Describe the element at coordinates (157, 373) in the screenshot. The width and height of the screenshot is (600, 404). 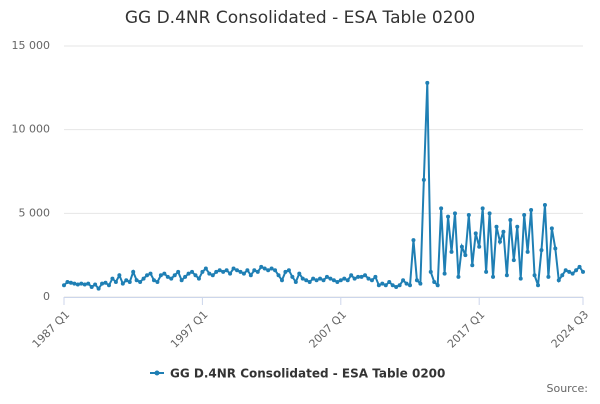
I see `legend-marker` at that location.